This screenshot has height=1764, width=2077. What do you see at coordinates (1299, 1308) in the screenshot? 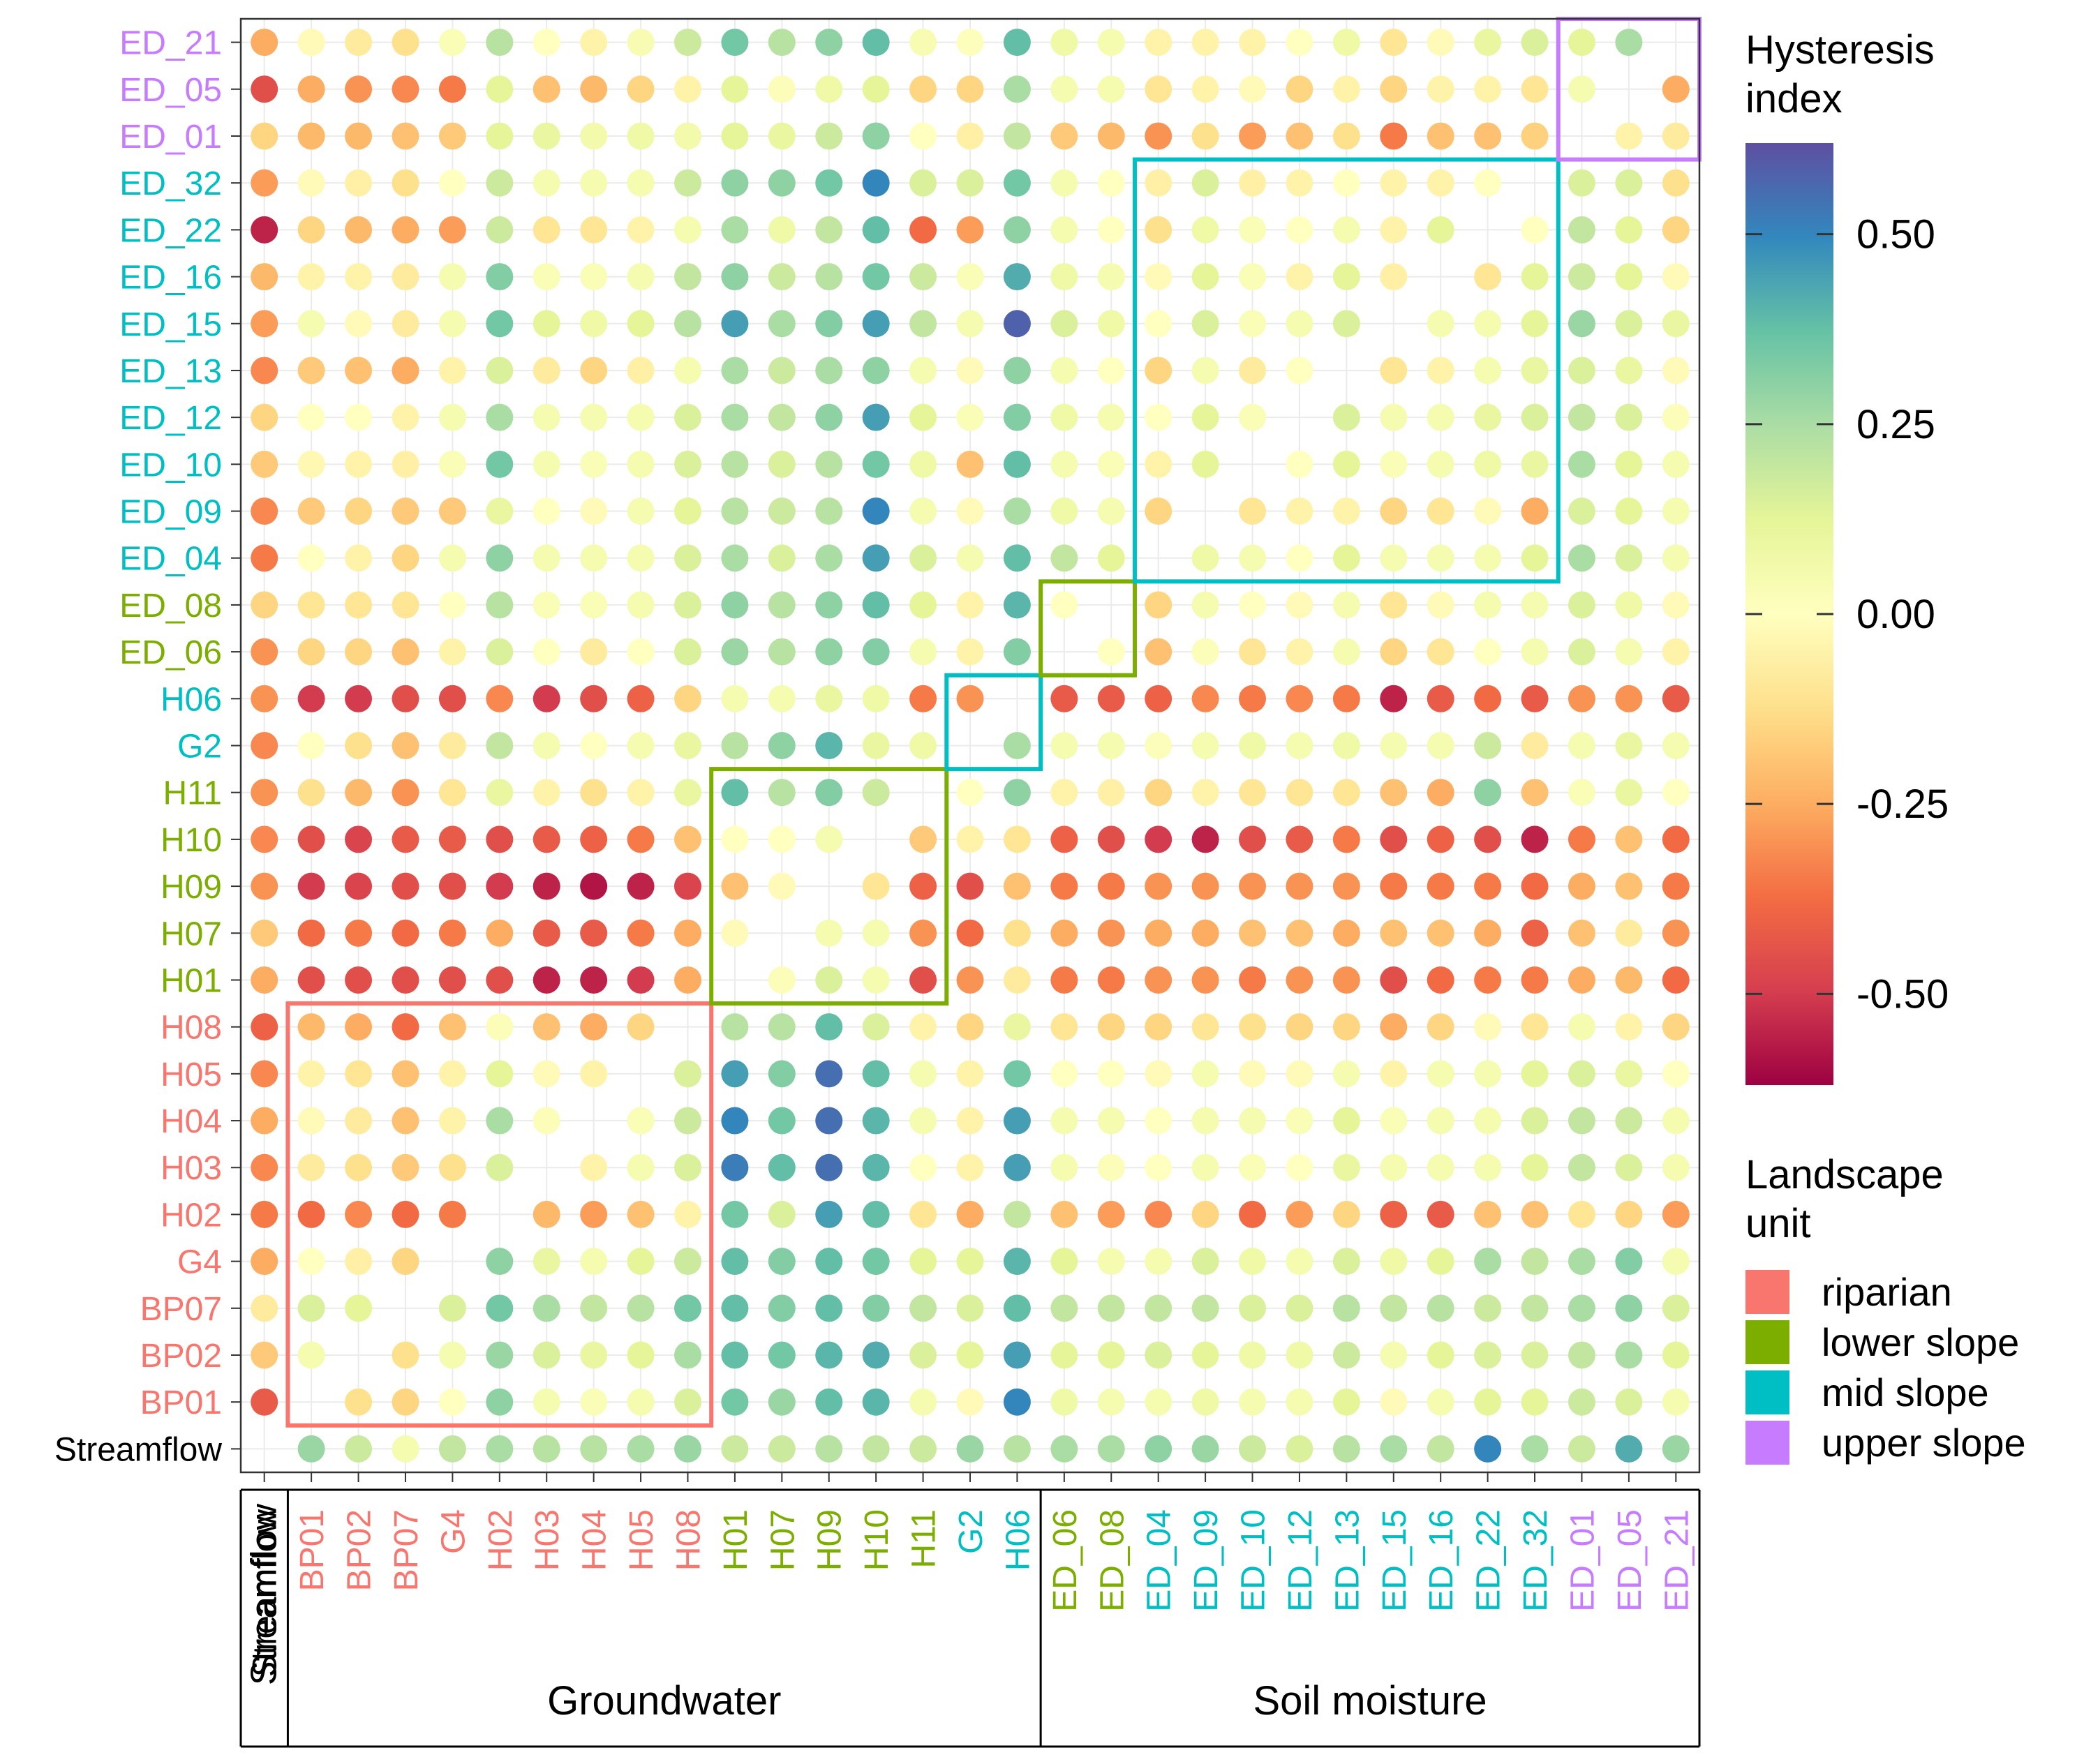
I see `dot-cell: BP07 × ED_12: 0.15` at bounding box center [1299, 1308].